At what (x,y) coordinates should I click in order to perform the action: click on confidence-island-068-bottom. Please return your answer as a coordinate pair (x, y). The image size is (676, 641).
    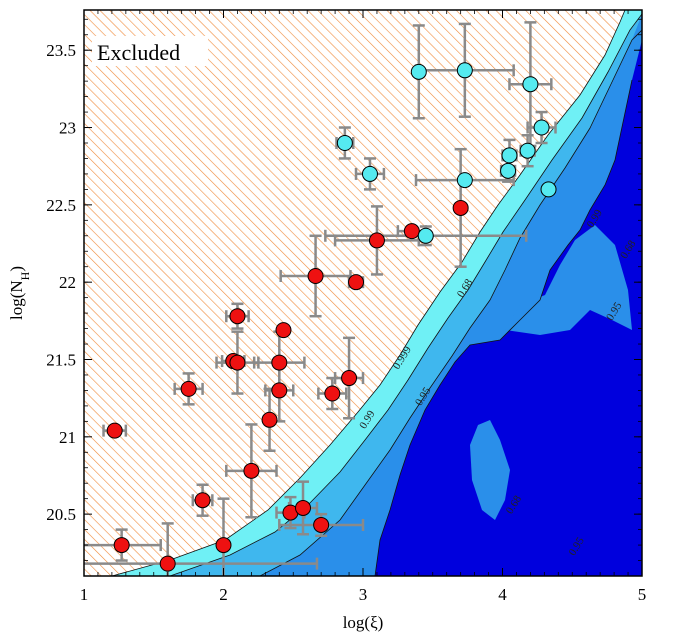
    Looking at the image, I should click on (490, 470).